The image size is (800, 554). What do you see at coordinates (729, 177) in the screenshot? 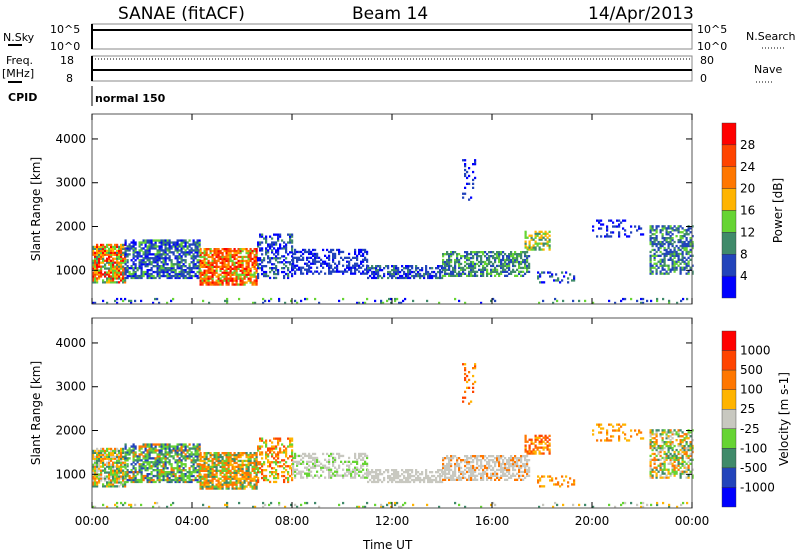
I see `colorbar-swatch` at bounding box center [729, 177].